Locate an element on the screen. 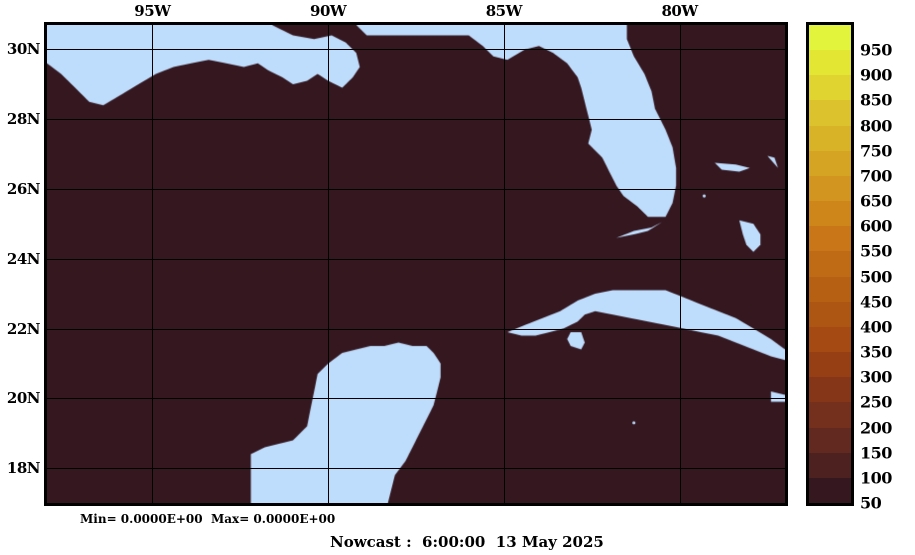  lon-tick-label-85W: 85W is located at coordinates (504, 11).